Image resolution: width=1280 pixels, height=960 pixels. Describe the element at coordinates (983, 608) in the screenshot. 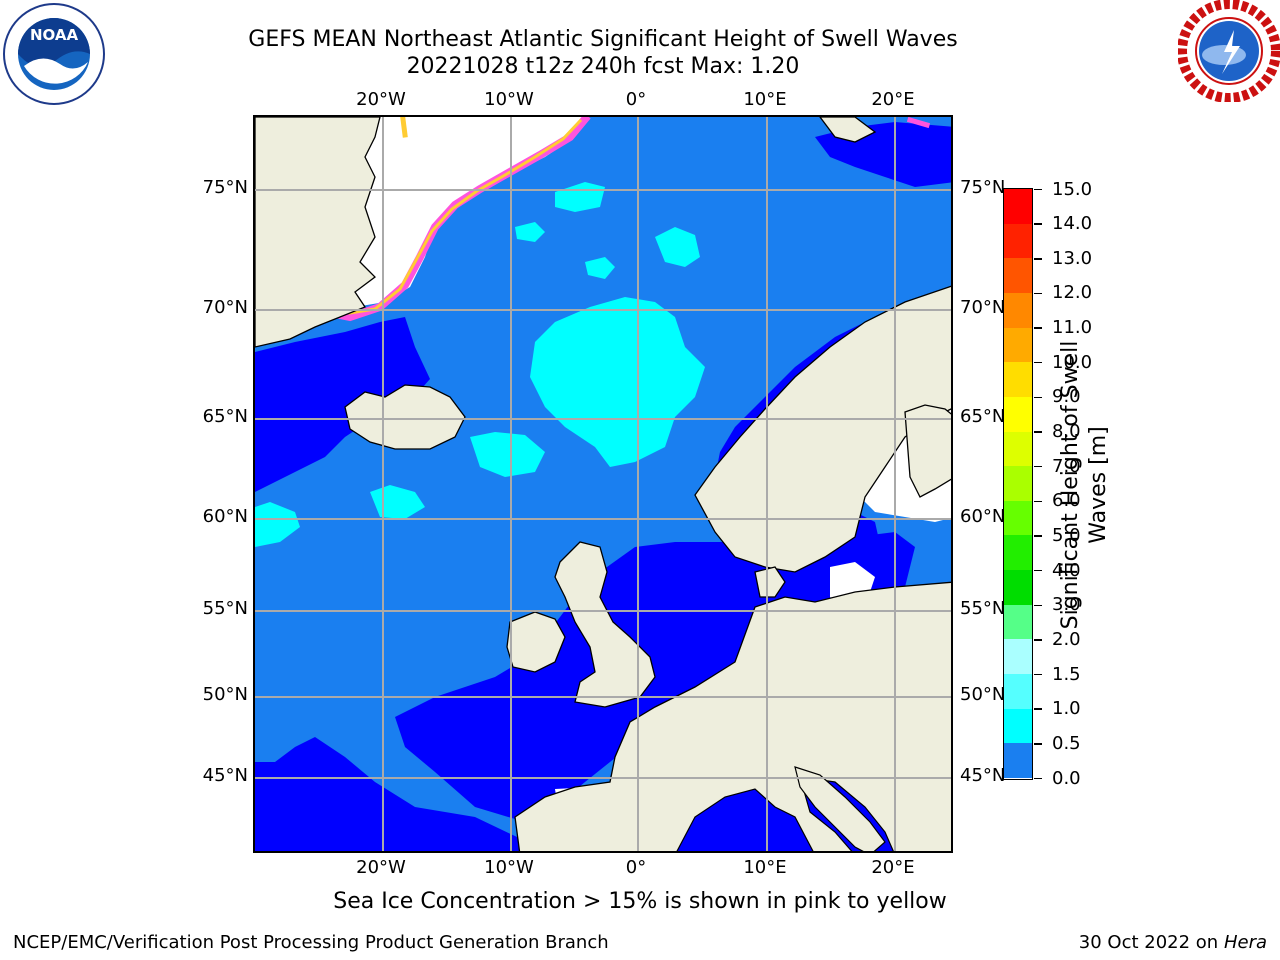

I see `lat-label-right-55n: 55°N` at that location.